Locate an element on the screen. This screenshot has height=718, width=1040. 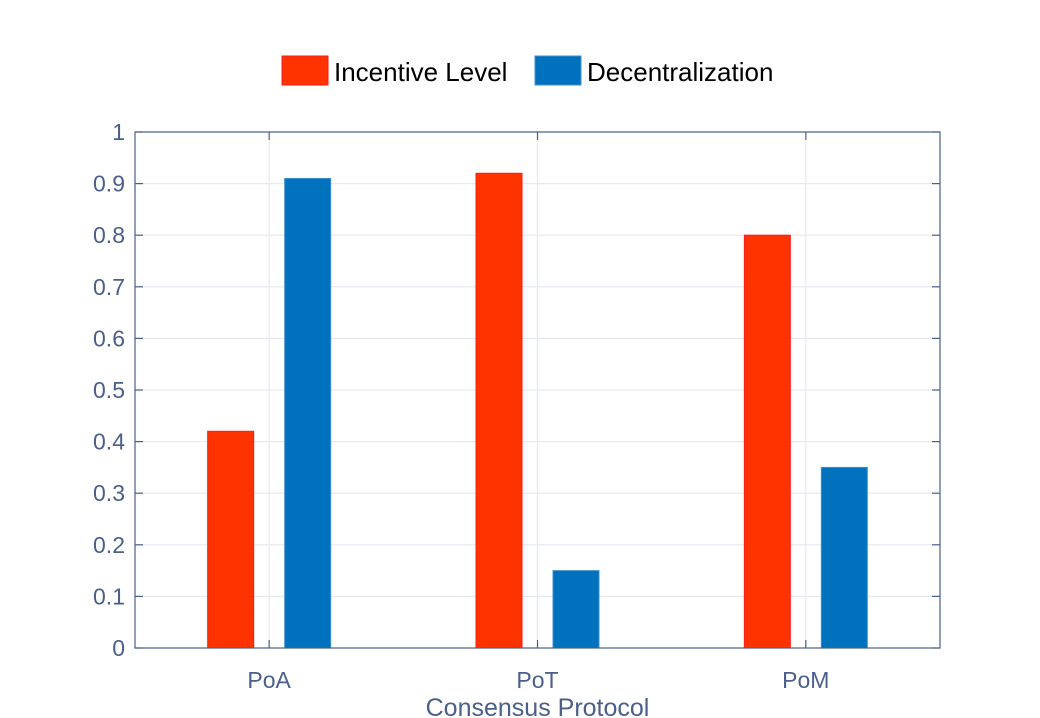
y-tick-label: 0.8 is located at coordinates (109, 235).